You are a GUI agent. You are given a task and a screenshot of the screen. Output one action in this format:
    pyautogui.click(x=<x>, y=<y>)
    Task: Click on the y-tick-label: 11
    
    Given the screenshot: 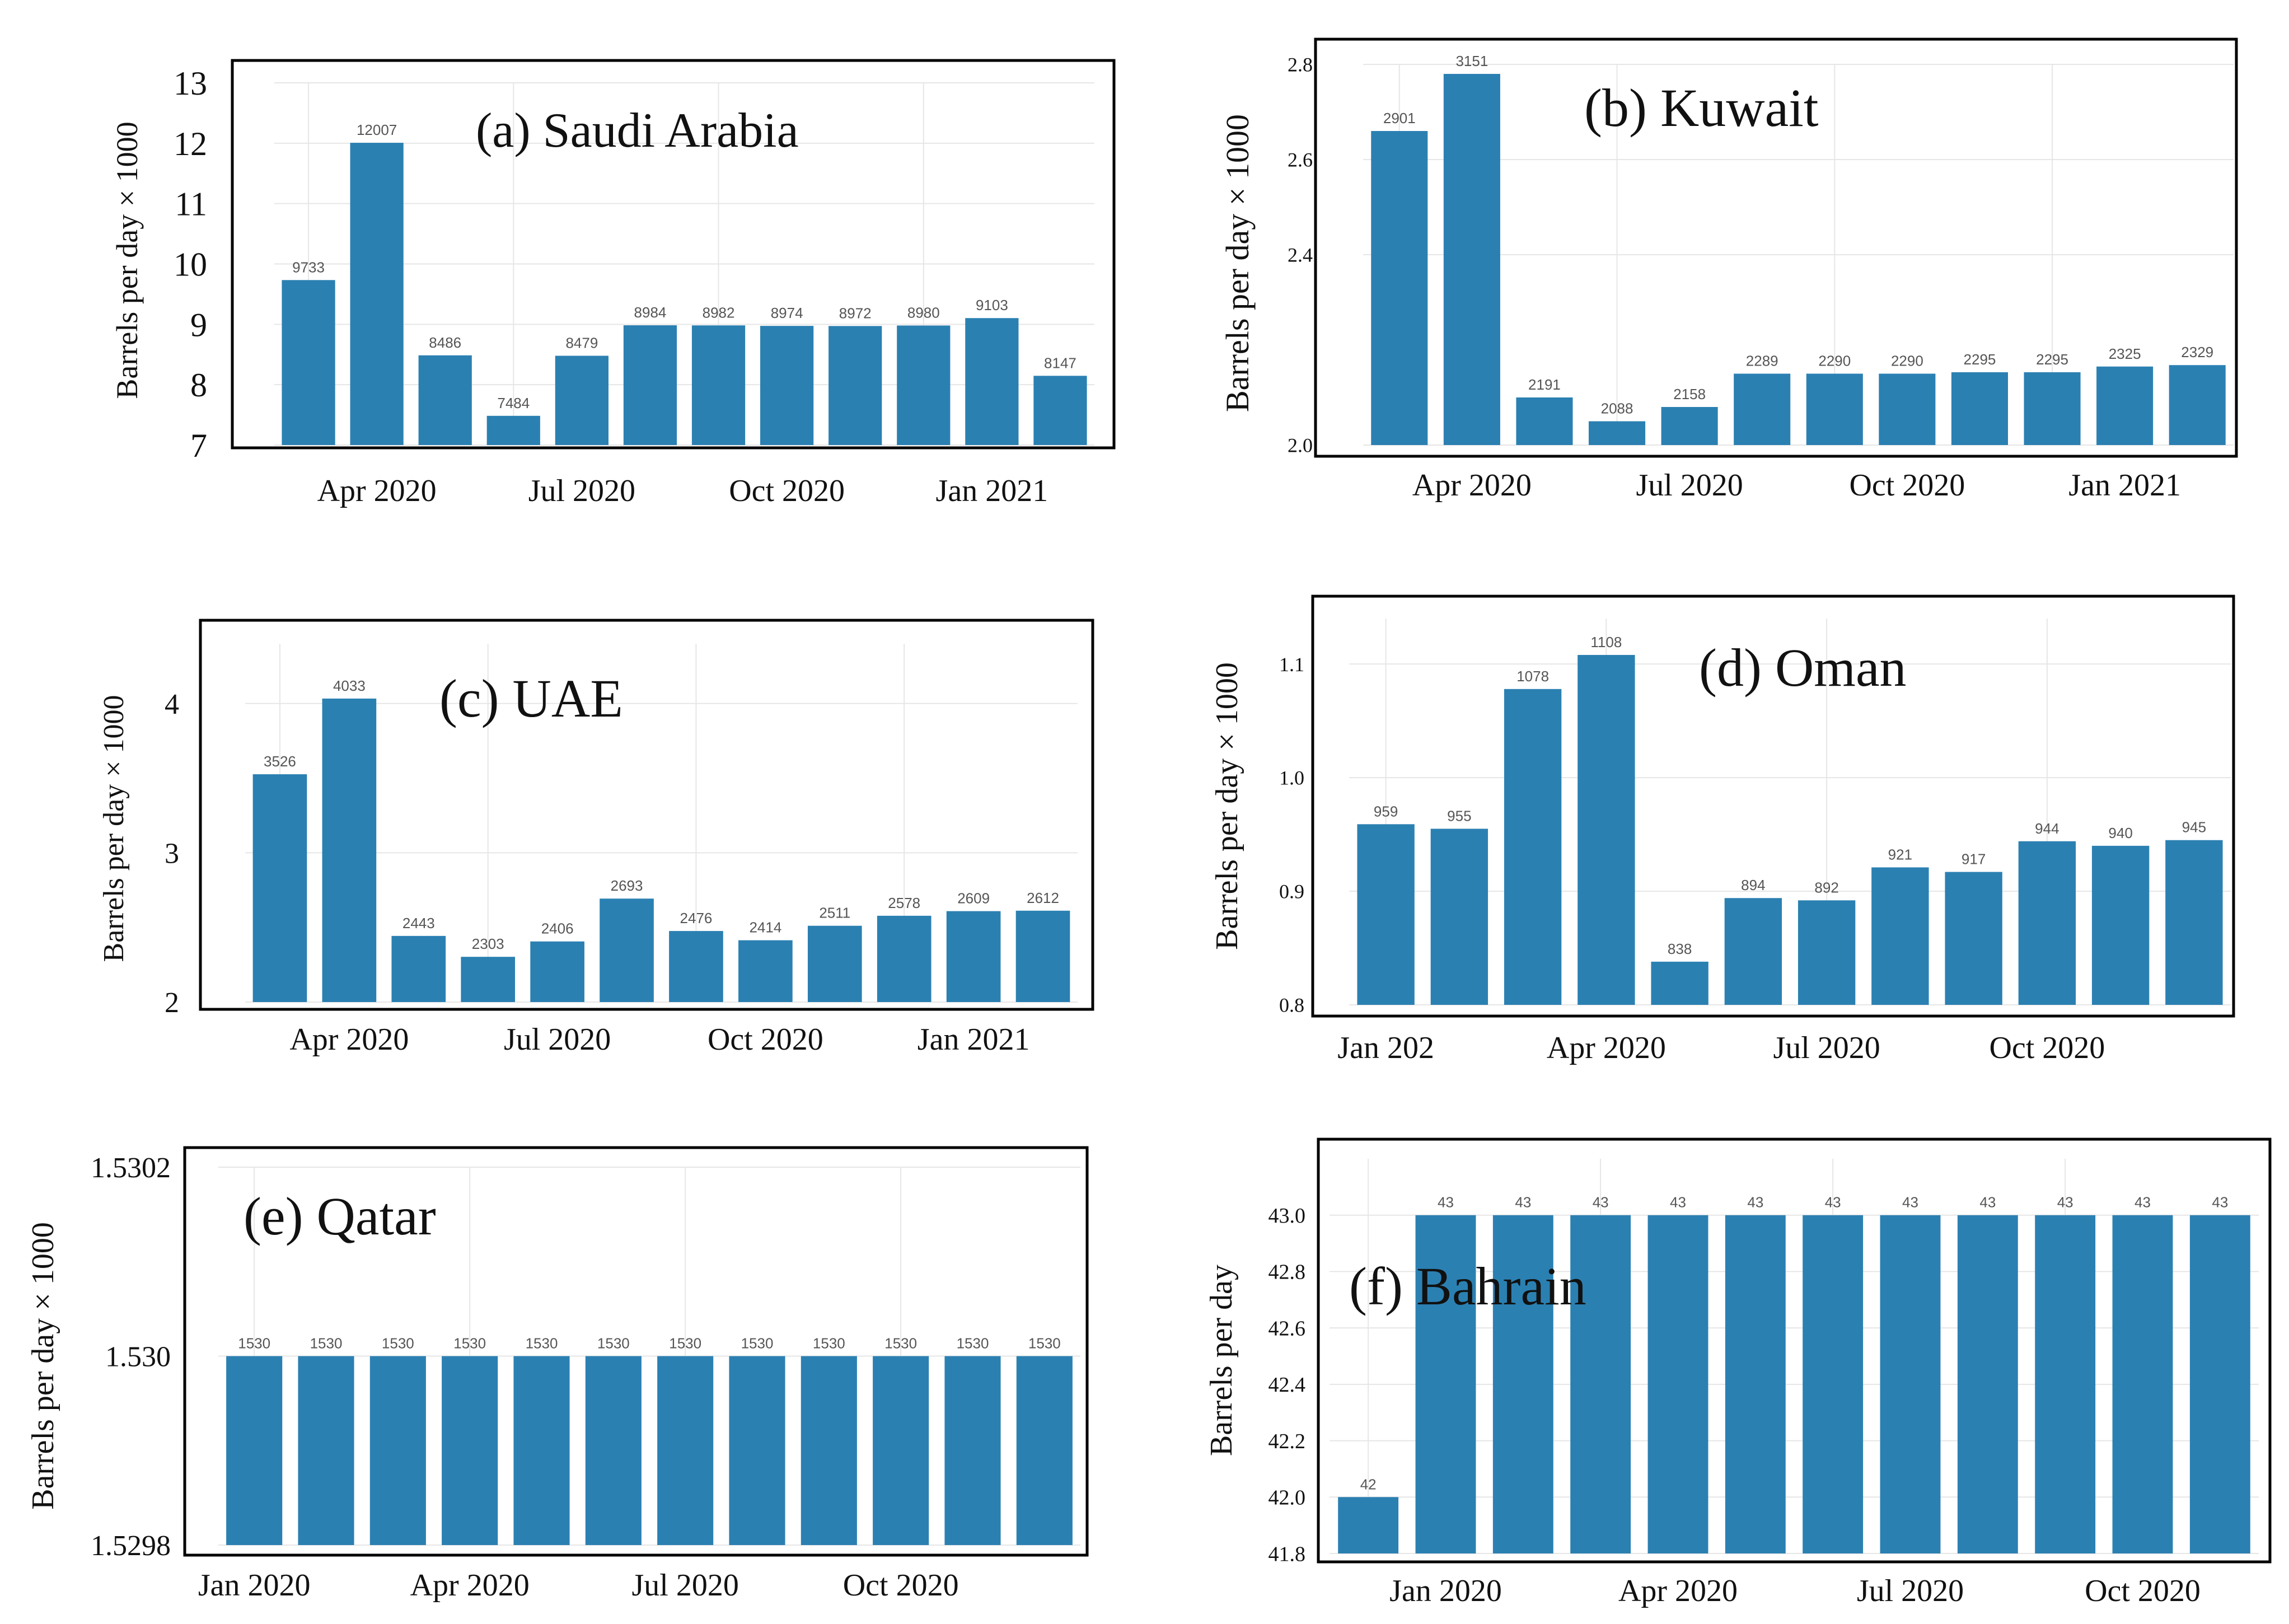 What is the action you would take?
    pyautogui.click(x=191, y=204)
    